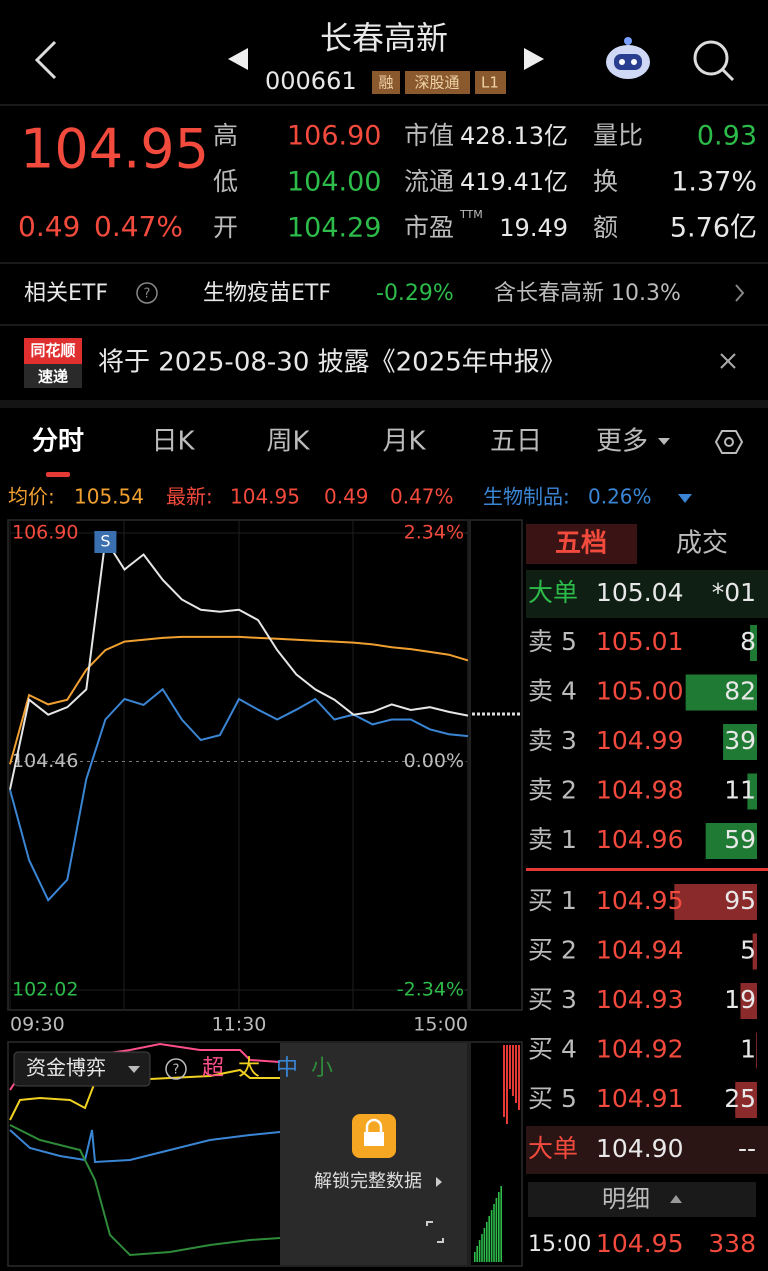  I want to click on tab: 五日, so click(516, 442).